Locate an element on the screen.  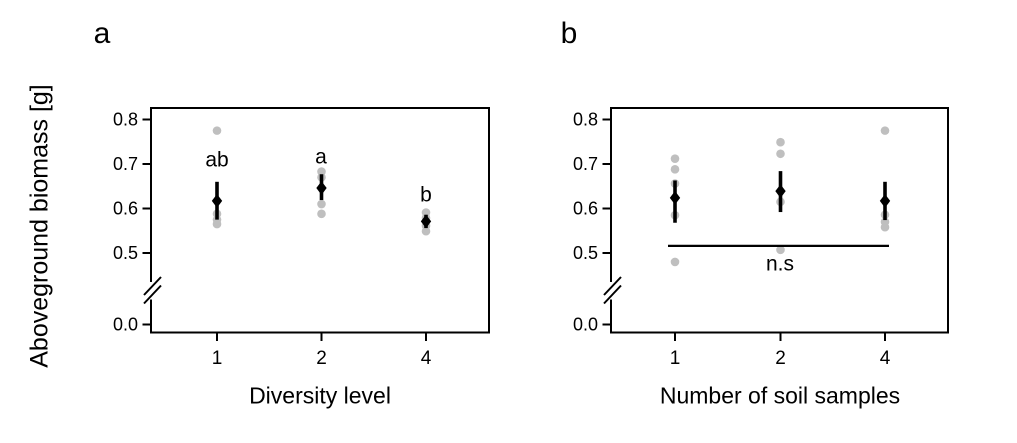
panel-b-x-tick-label: 4 is located at coordinates (885, 358).